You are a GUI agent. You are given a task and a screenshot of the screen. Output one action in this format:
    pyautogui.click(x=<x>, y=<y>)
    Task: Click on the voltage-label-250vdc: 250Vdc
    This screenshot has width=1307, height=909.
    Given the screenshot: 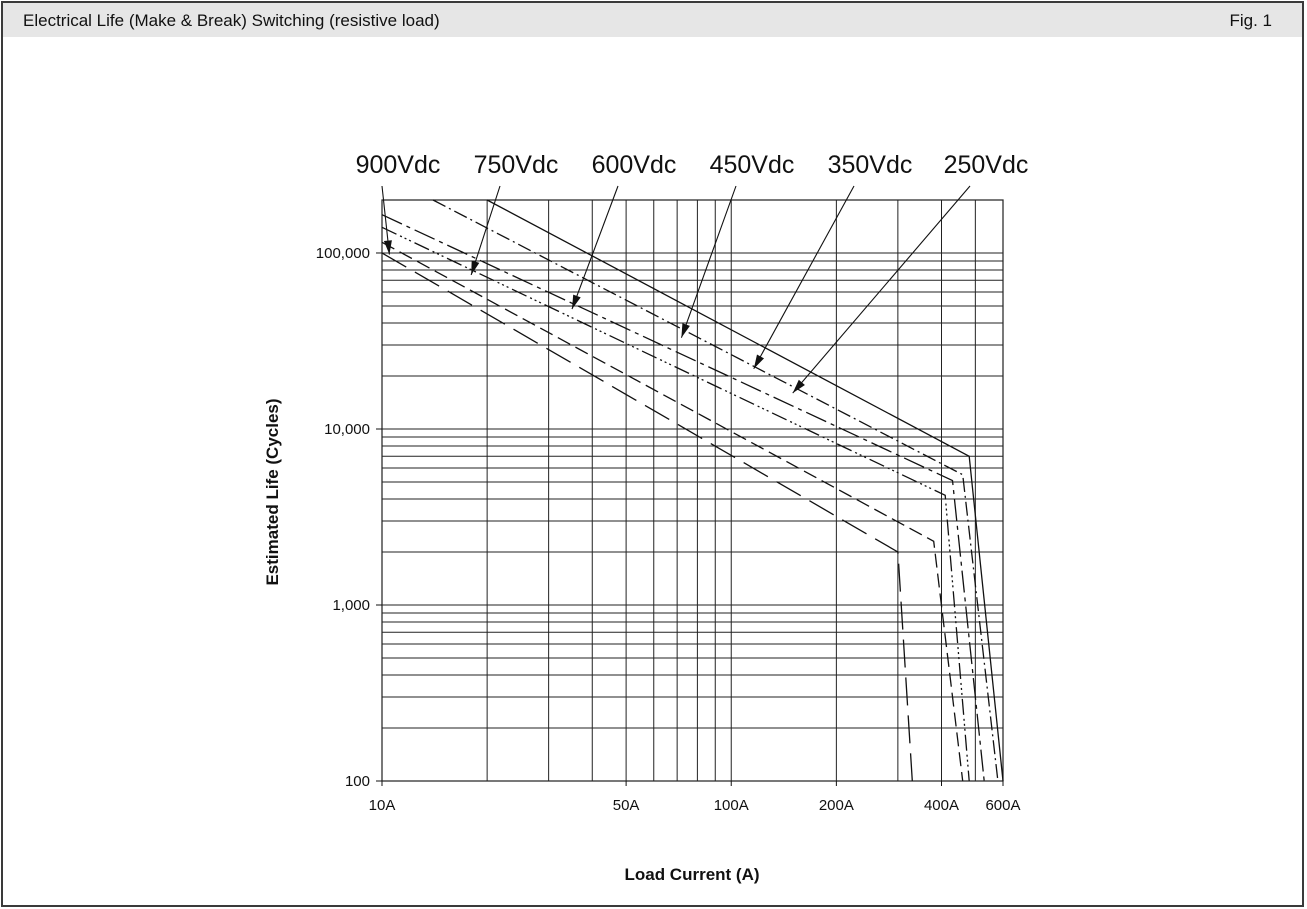 What is the action you would take?
    pyautogui.click(x=986, y=165)
    